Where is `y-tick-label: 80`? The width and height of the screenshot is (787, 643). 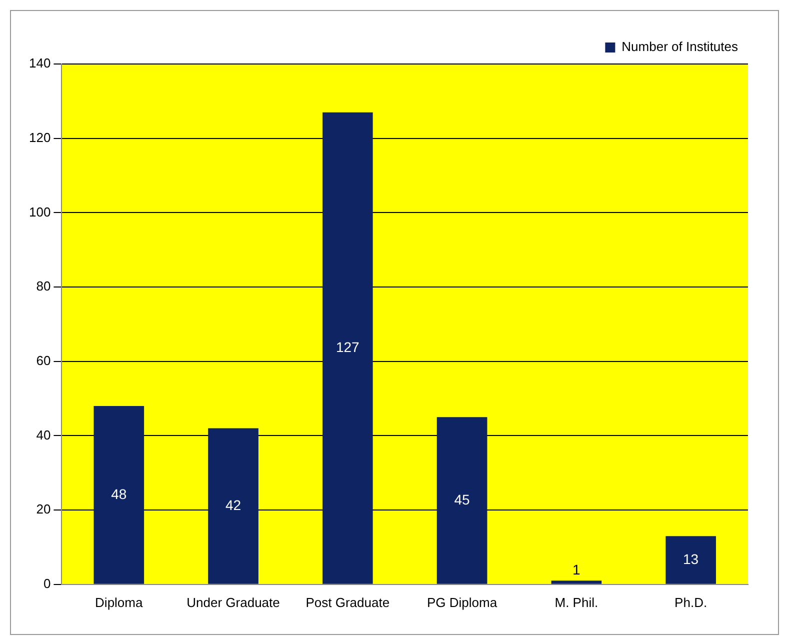
y-tick-label: 80 is located at coordinates (43, 286).